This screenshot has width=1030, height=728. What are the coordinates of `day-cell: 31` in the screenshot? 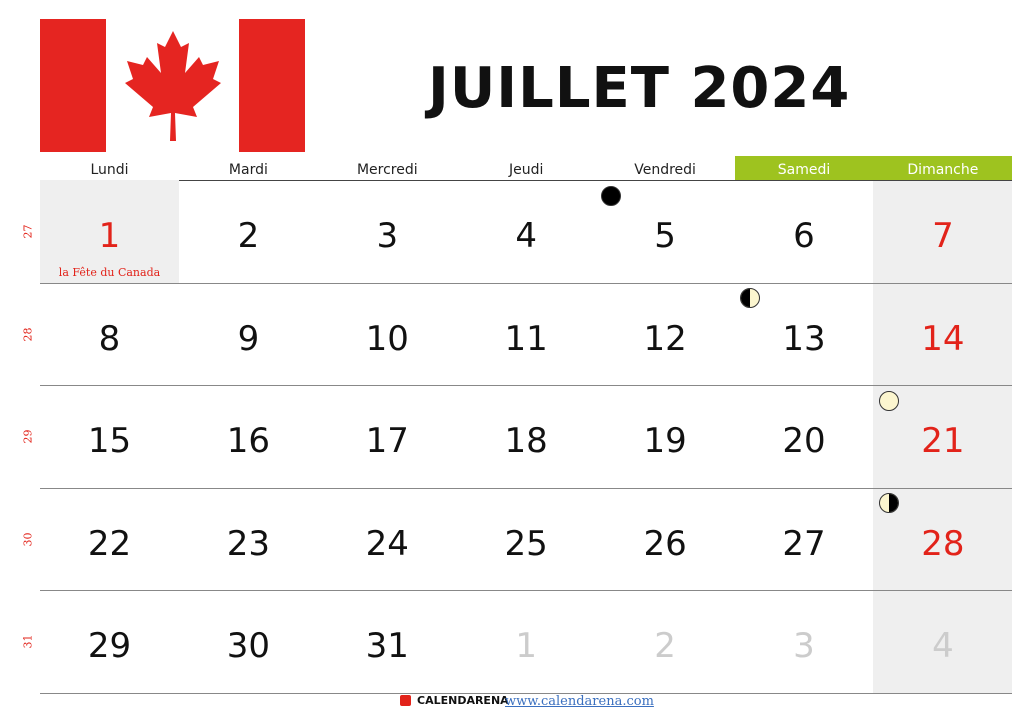 It's located at (387, 641).